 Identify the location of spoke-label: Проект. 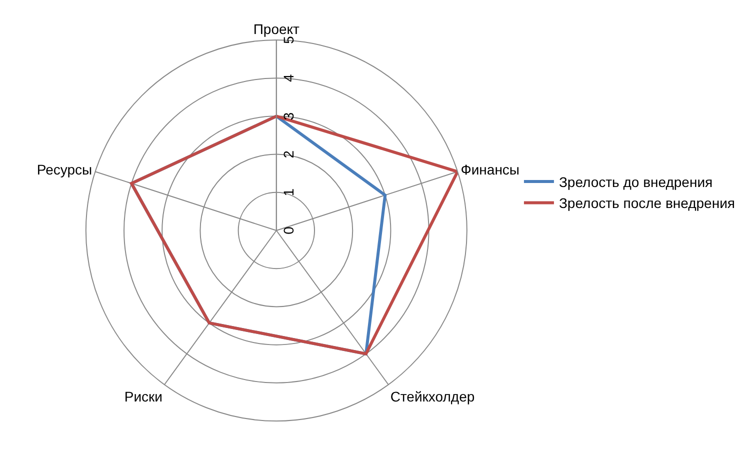
(276, 28).